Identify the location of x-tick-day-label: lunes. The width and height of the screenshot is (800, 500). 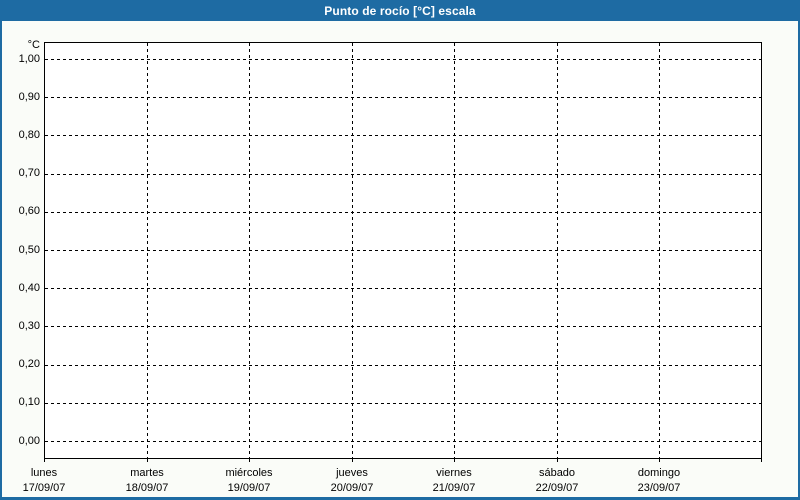
(44, 473).